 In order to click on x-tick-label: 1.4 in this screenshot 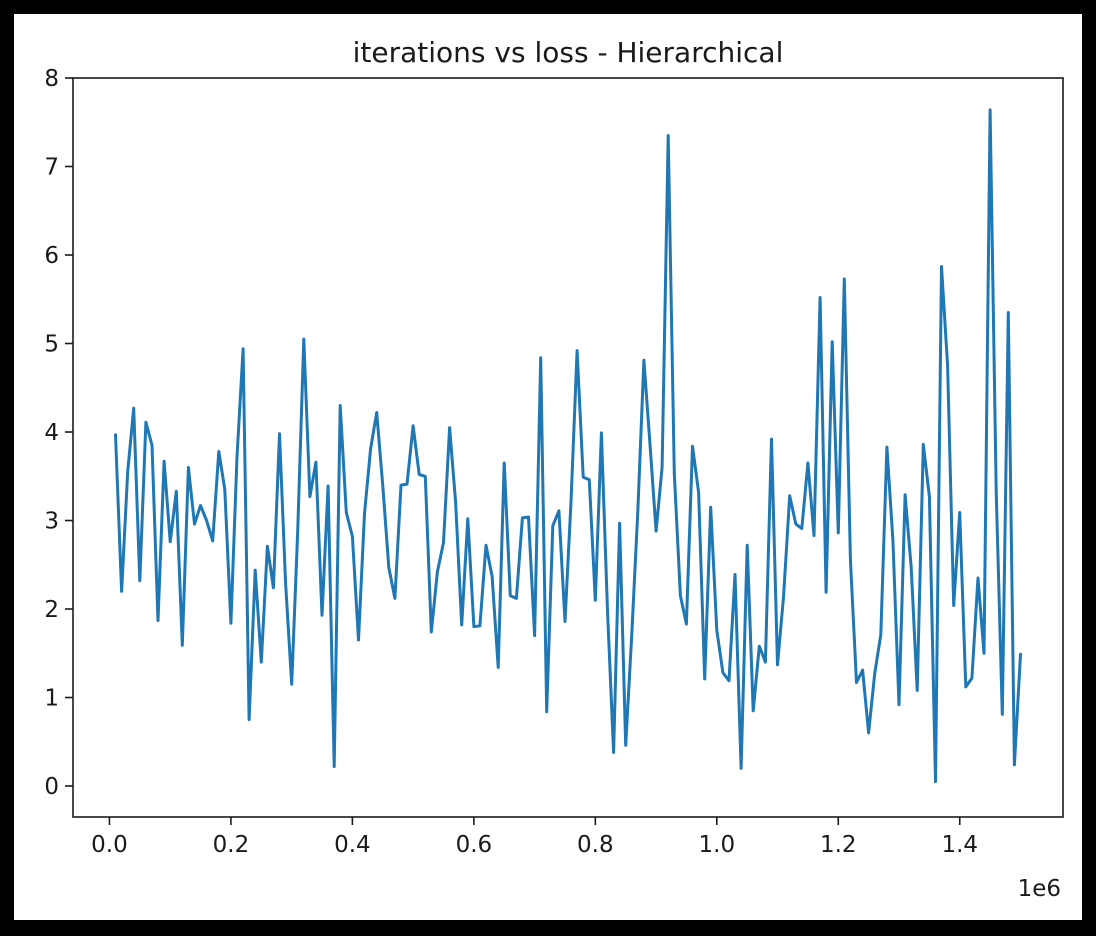, I will do `click(959, 845)`.